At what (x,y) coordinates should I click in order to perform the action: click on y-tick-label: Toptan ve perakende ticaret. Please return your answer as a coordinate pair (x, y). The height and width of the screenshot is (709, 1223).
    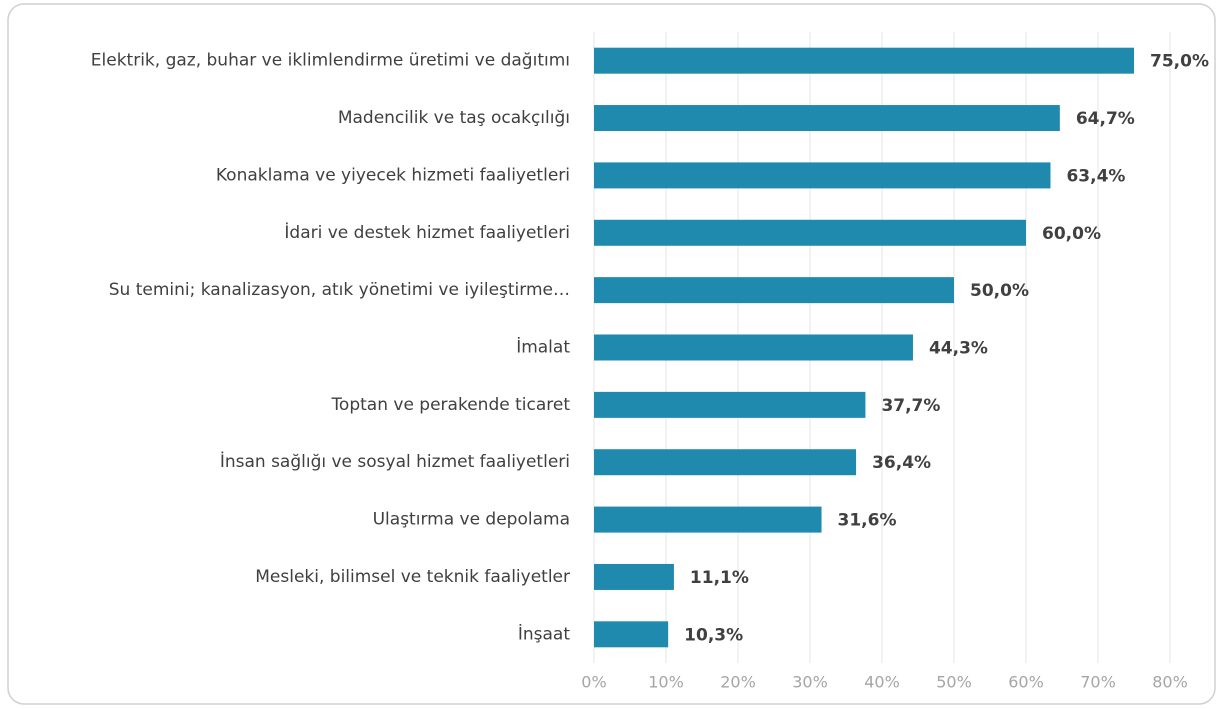
    Looking at the image, I should click on (450, 405).